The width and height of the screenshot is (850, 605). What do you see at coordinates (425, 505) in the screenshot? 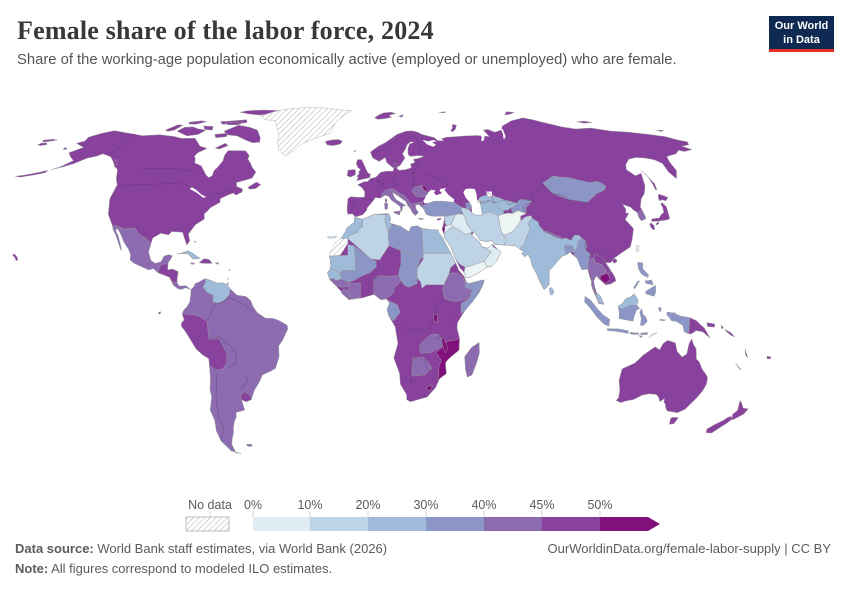
I see `svg-text: 30%` at bounding box center [425, 505].